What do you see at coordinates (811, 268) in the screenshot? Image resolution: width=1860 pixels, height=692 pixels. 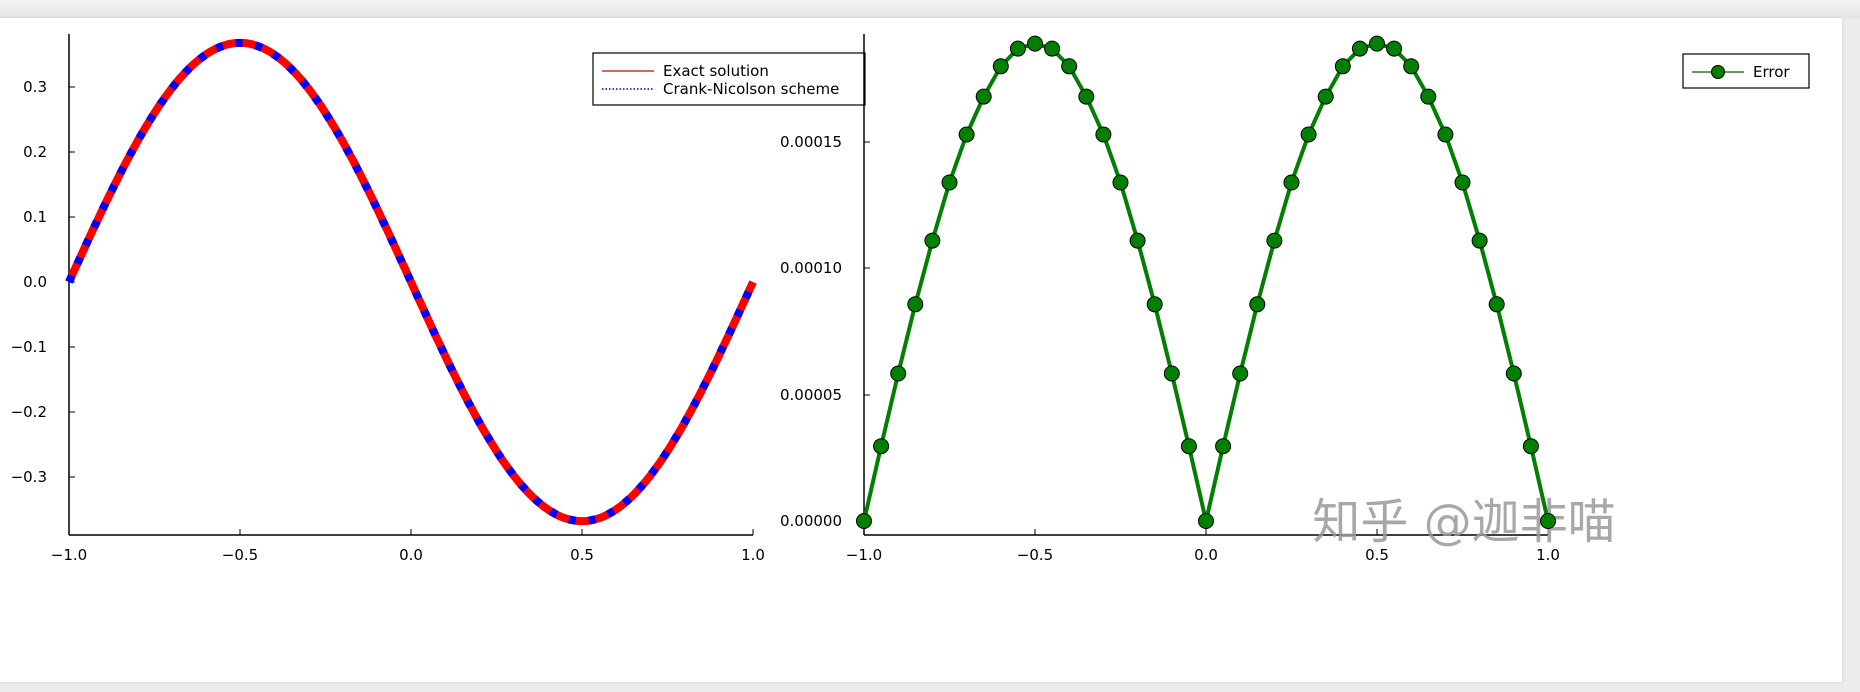 I see `y-tick-label: 0.00010` at bounding box center [811, 268].